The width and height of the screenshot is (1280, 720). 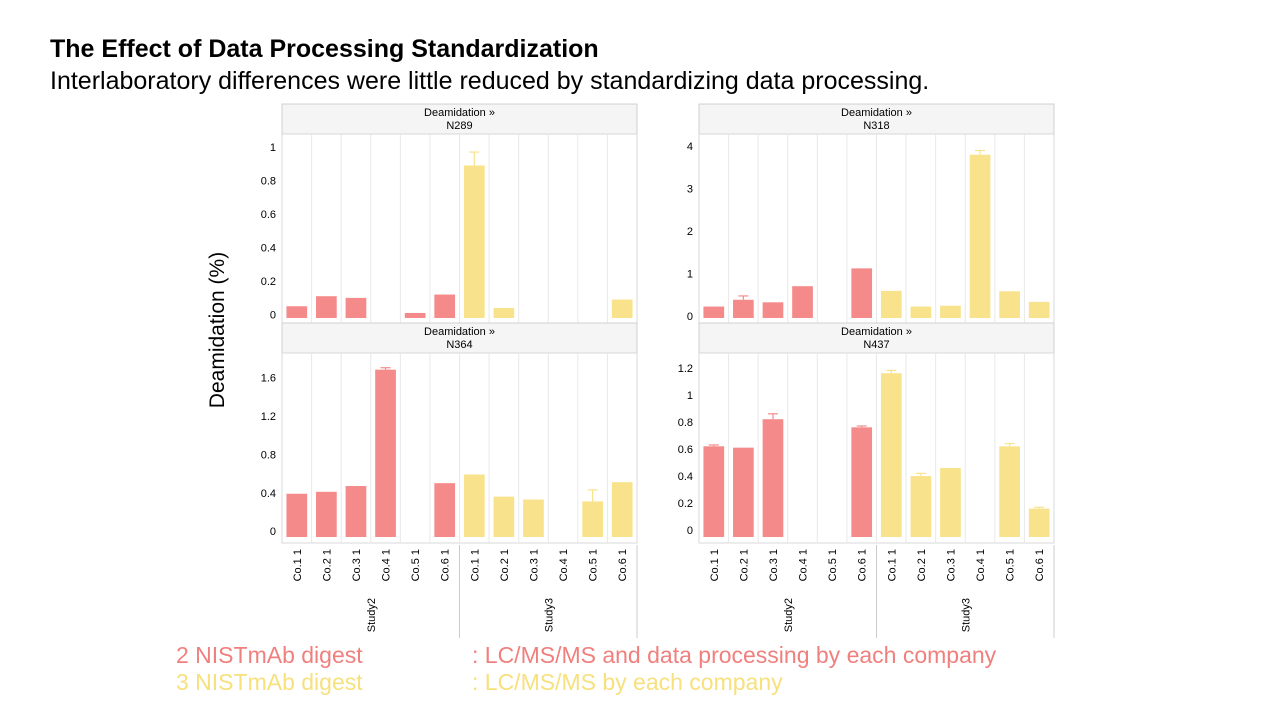 What do you see at coordinates (269, 655) in the screenshot?
I see `legend-label-study2: 2 NISTmAb digest` at bounding box center [269, 655].